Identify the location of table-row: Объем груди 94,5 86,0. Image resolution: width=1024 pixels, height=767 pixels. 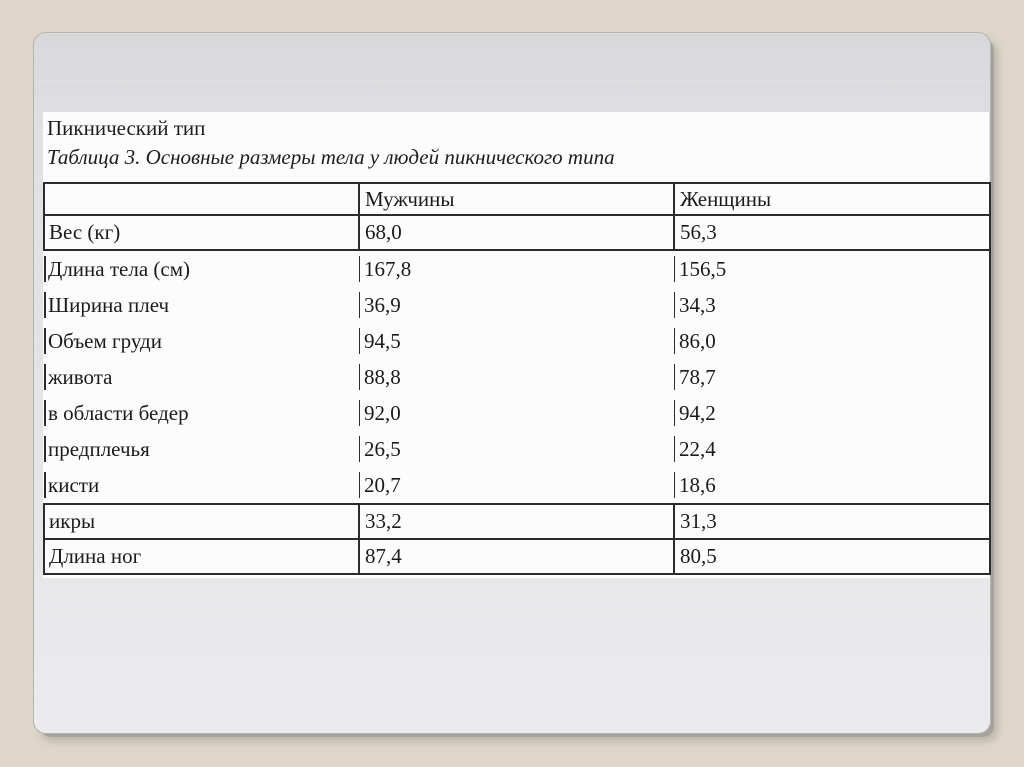
(517, 341).